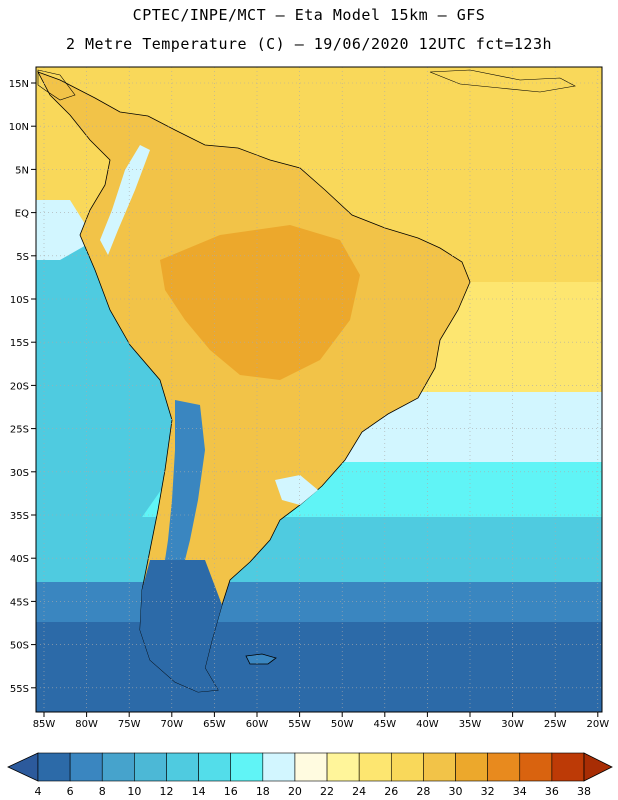 This screenshot has height=800, width=618. Describe the element at coordinates (86, 724) in the screenshot. I see `lon-label-80W: 80W` at that location.